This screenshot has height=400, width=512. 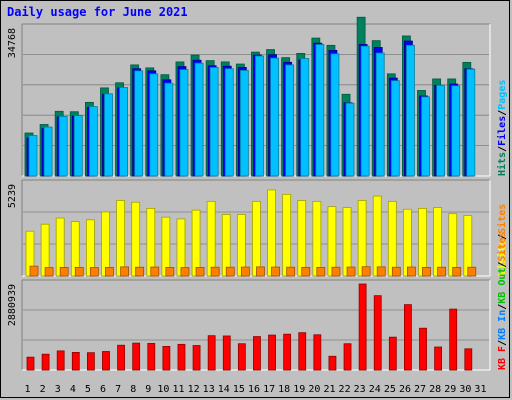 I want to click on x-tick-label: 28, so click(x=435, y=389).